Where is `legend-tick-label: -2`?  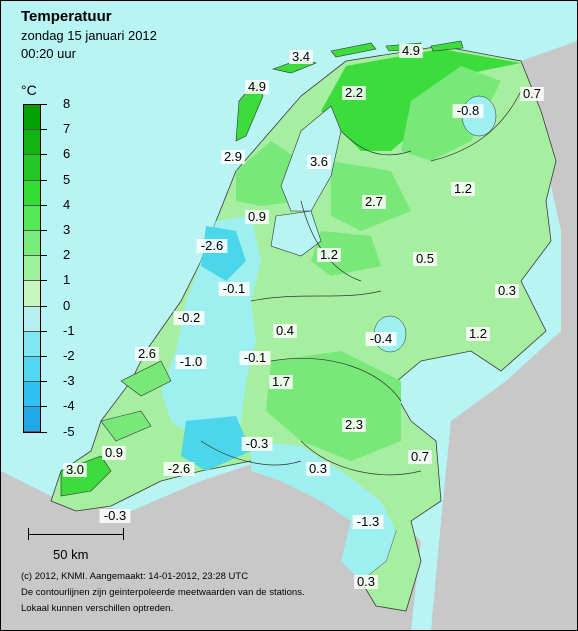 legend-tick-label: -2 is located at coordinates (69, 355).